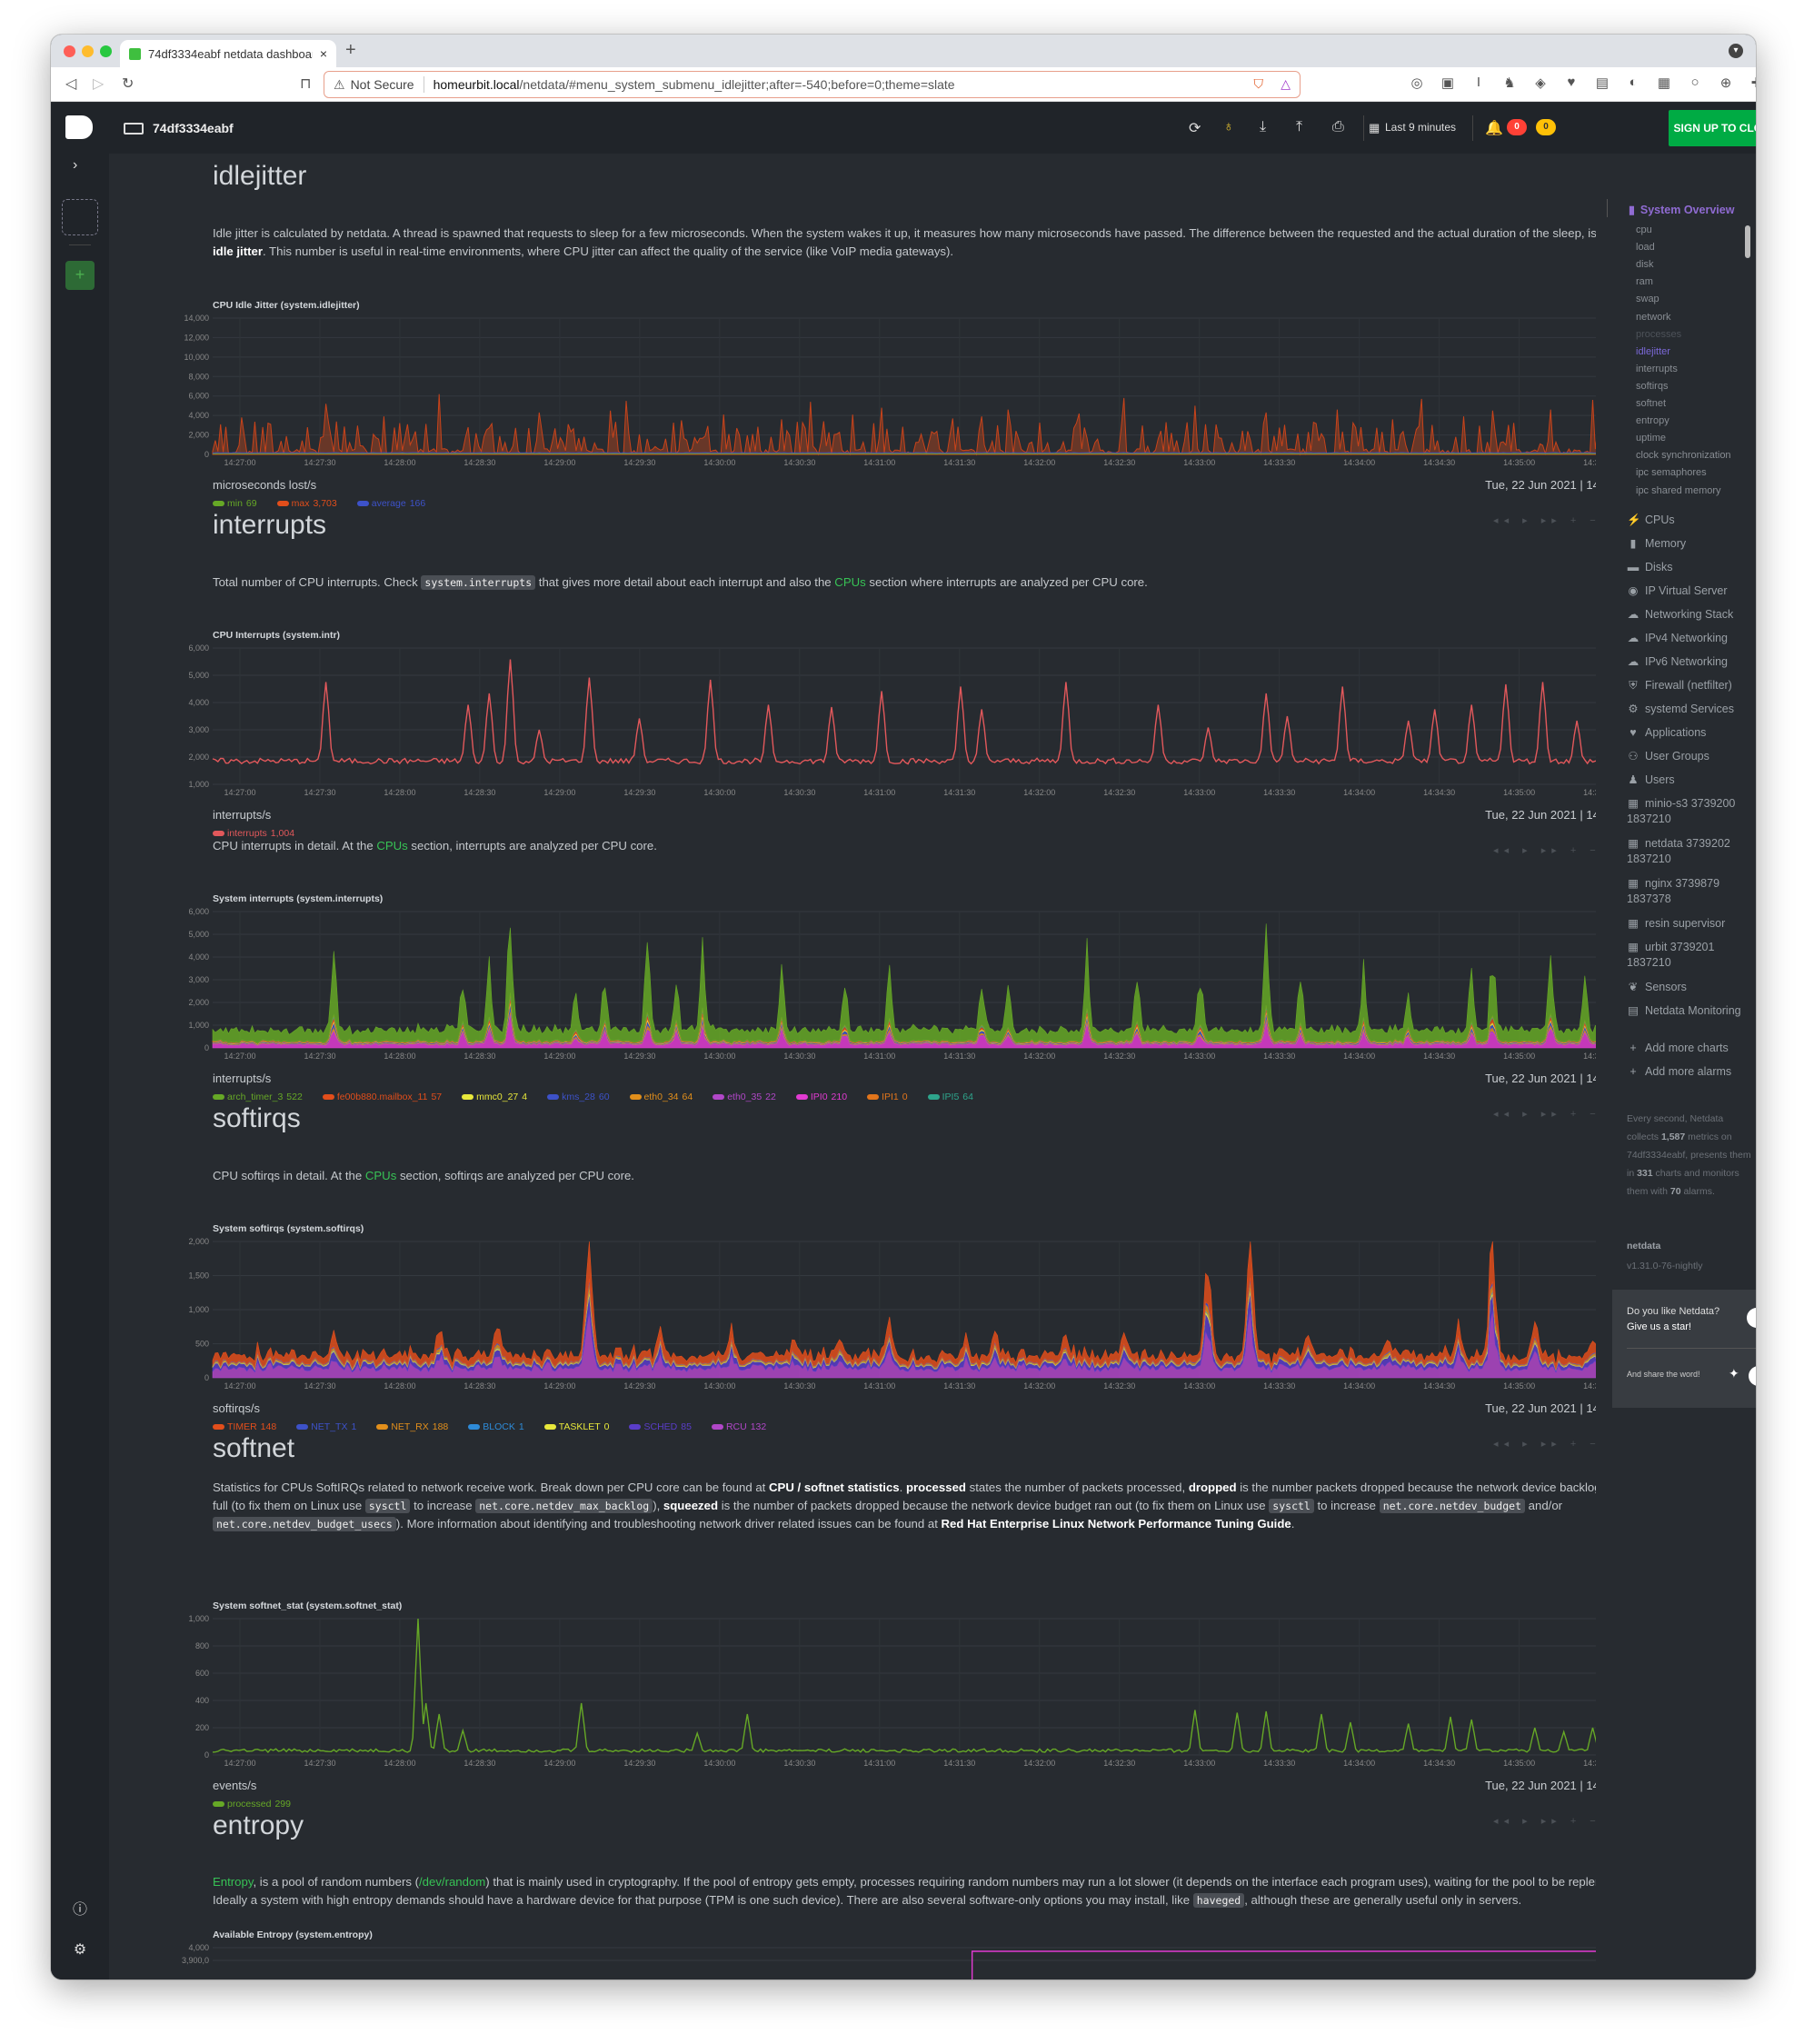 Image resolution: width=1804 pixels, height=2044 pixels. Describe the element at coordinates (1690, 520) in the screenshot. I see `toc-group-cpus: ⚡ CPUs` at that location.